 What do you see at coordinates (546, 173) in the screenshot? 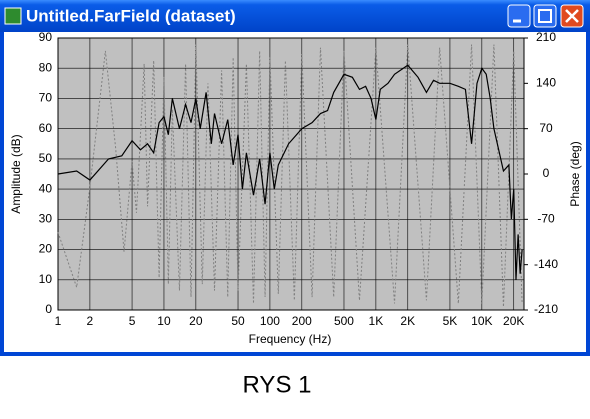
I see `y2-tick-label: 0` at bounding box center [546, 173].